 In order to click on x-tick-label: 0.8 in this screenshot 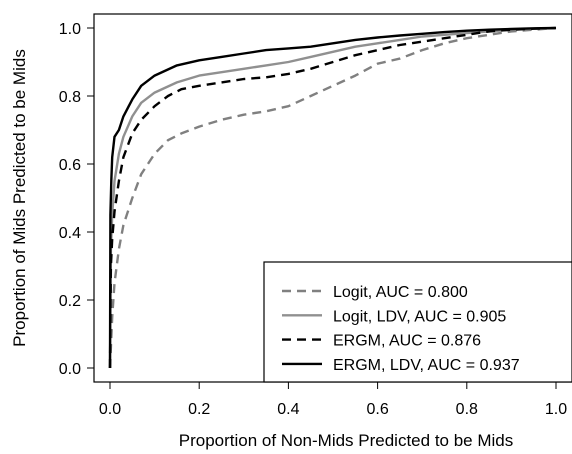, I will do `click(467, 409)`.